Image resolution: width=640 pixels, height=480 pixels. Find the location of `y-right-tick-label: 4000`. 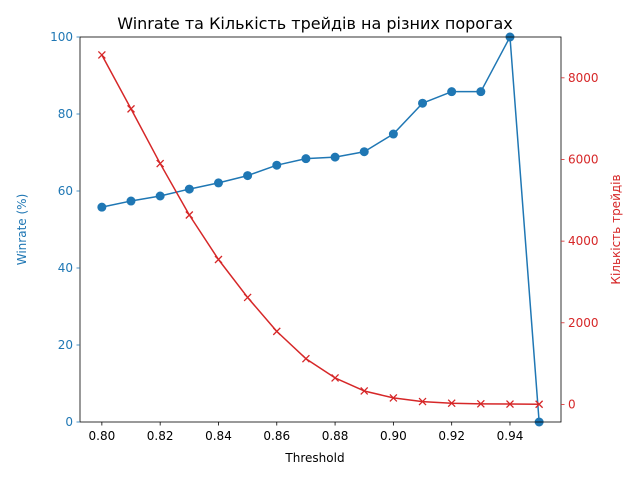

y-right-tick-label: 4000 is located at coordinates (583, 241).